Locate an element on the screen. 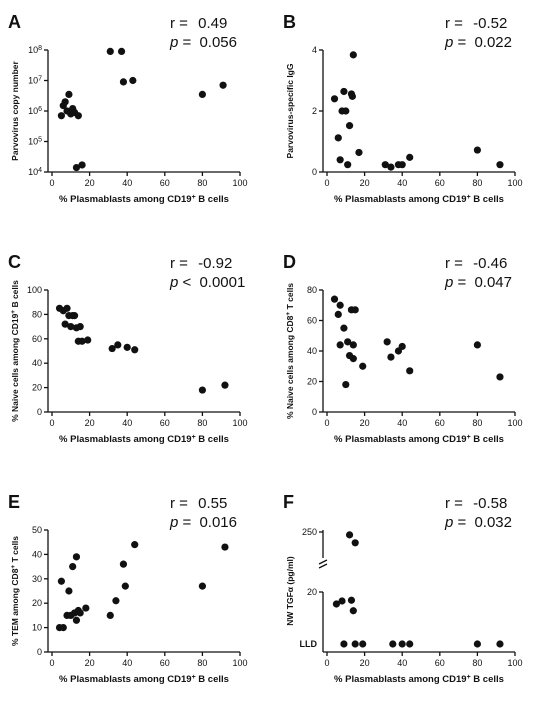 This screenshot has height=720, width=550. panel-letter: A is located at coordinates (14, 22).